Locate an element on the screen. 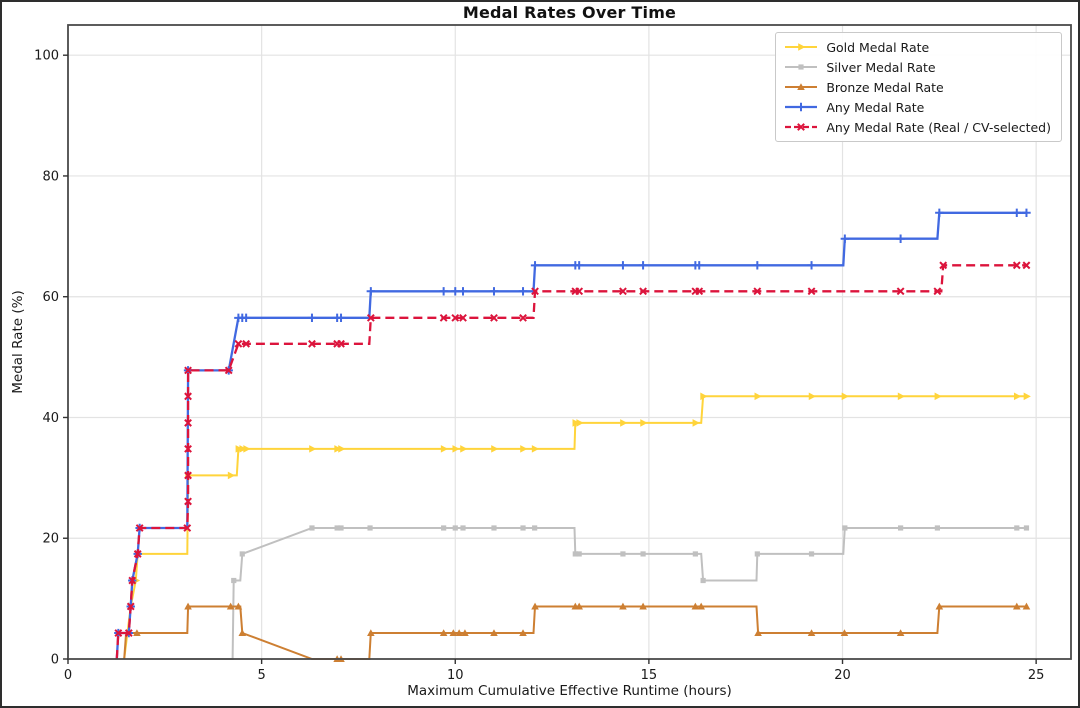 The width and height of the screenshot is (1080, 708). x-tick-label: 10 is located at coordinates (455, 675).